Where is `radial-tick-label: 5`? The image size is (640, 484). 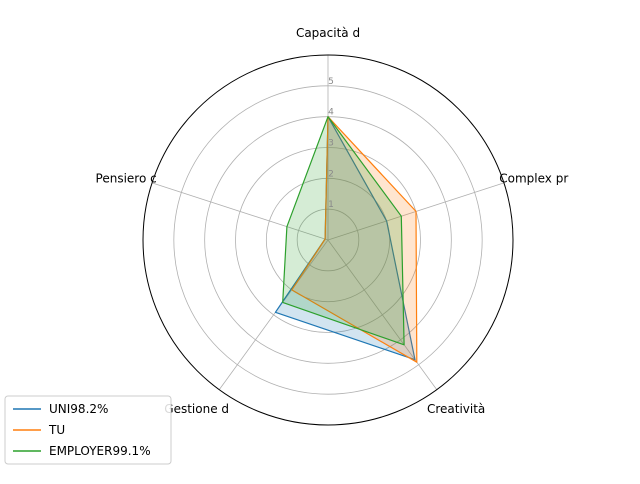 radial-tick-label: 5 is located at coordinates (331, 82).